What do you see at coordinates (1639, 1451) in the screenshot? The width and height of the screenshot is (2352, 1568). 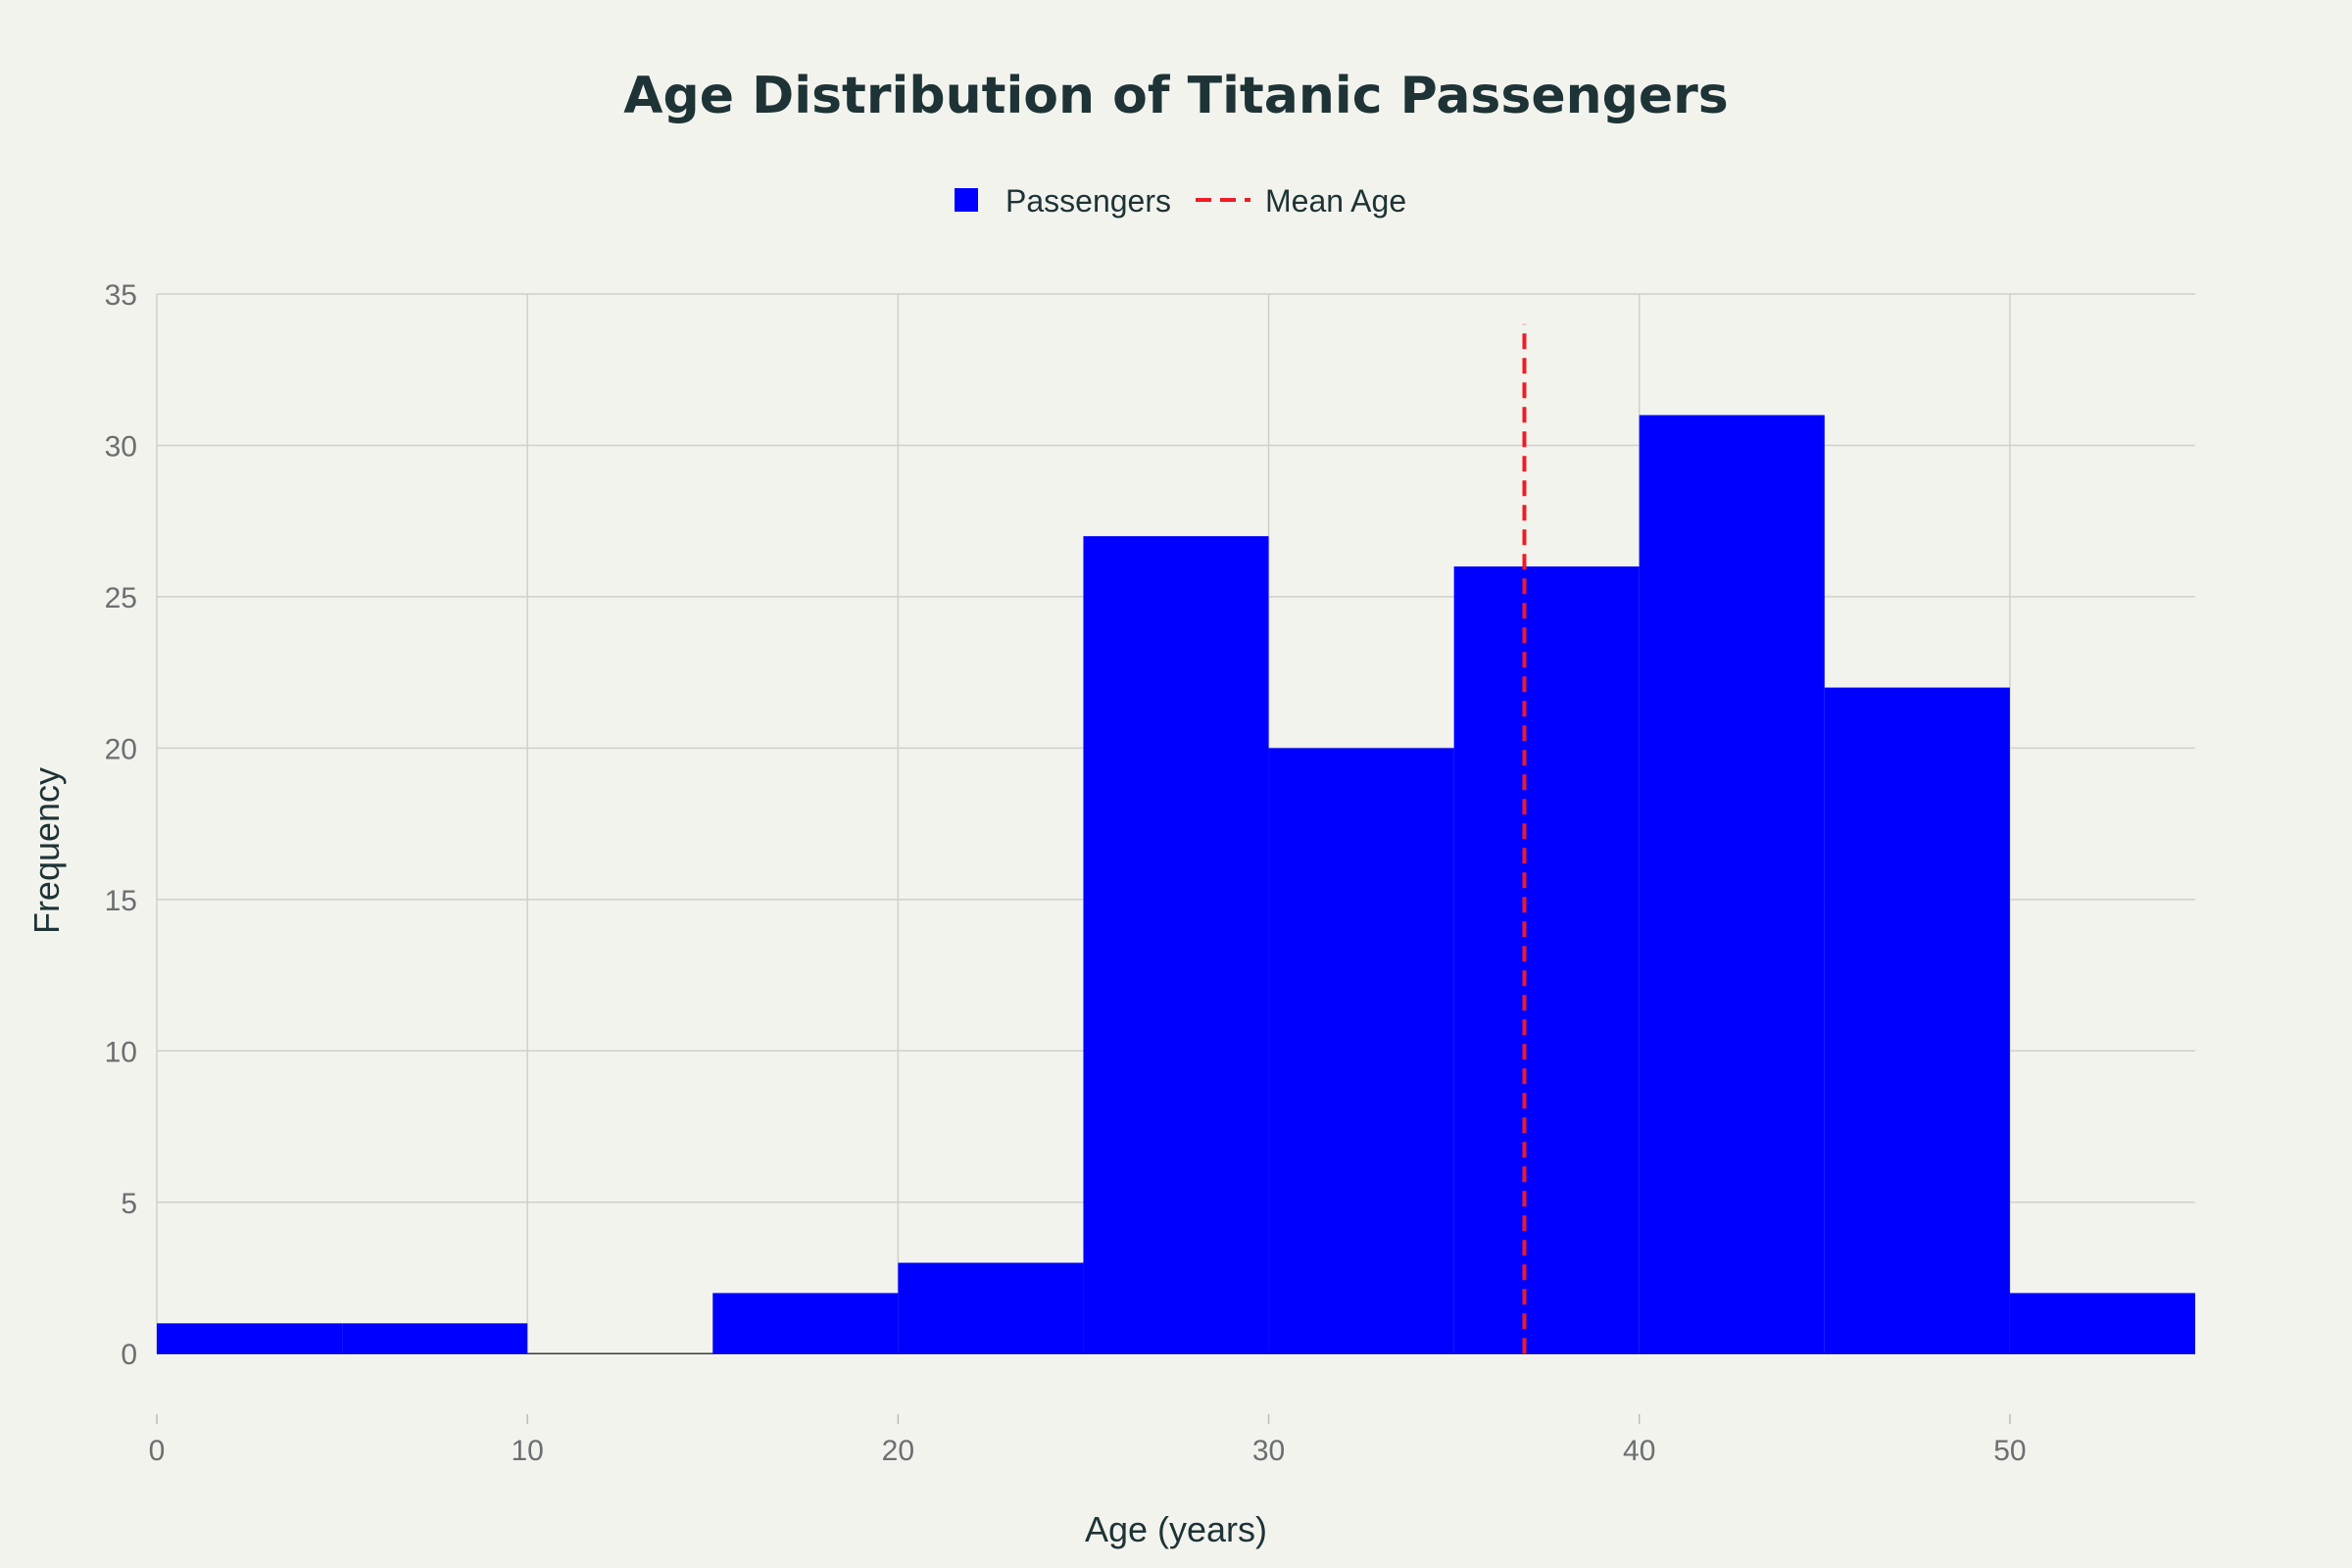 I see `x-tick-label-40: 40` at bounding box center [1639, 1451].